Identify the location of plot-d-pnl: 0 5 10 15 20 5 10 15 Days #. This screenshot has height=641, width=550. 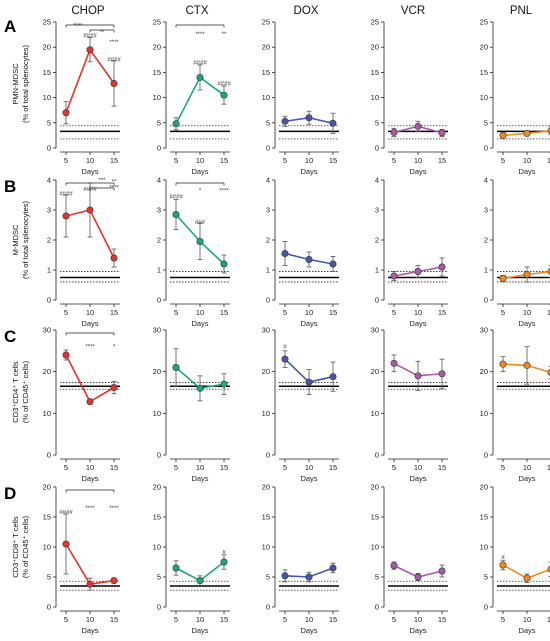
(515, 559).